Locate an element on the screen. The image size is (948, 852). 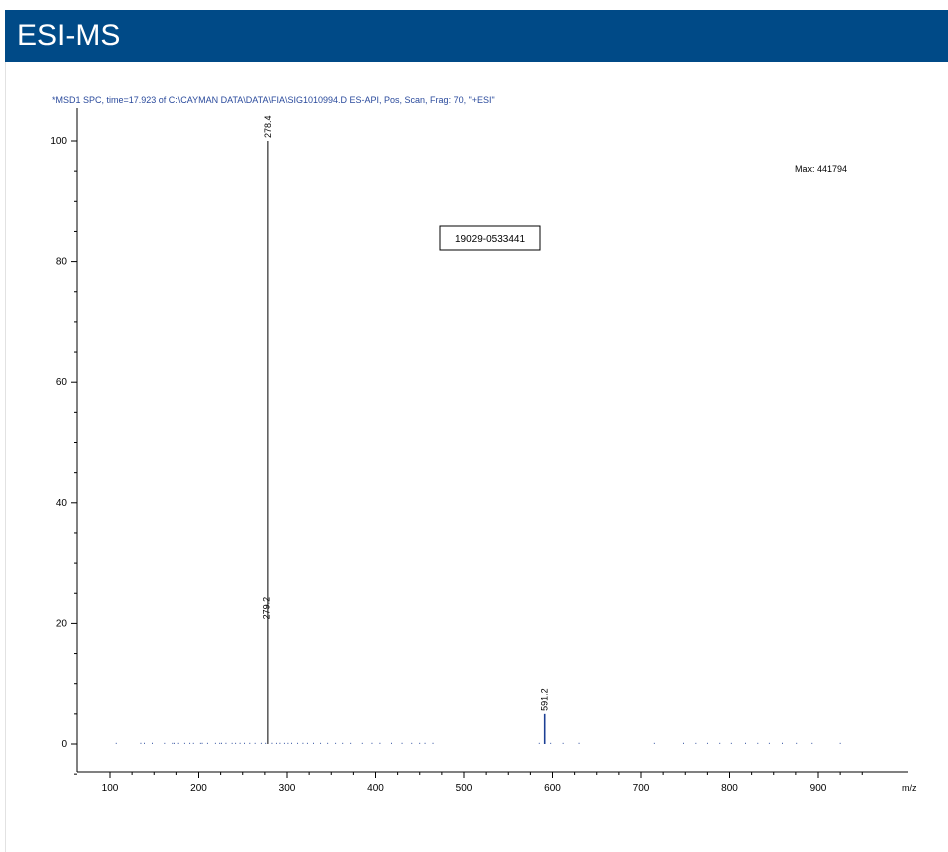
x-tick-label: 900 is located at coordinates (818, 788).